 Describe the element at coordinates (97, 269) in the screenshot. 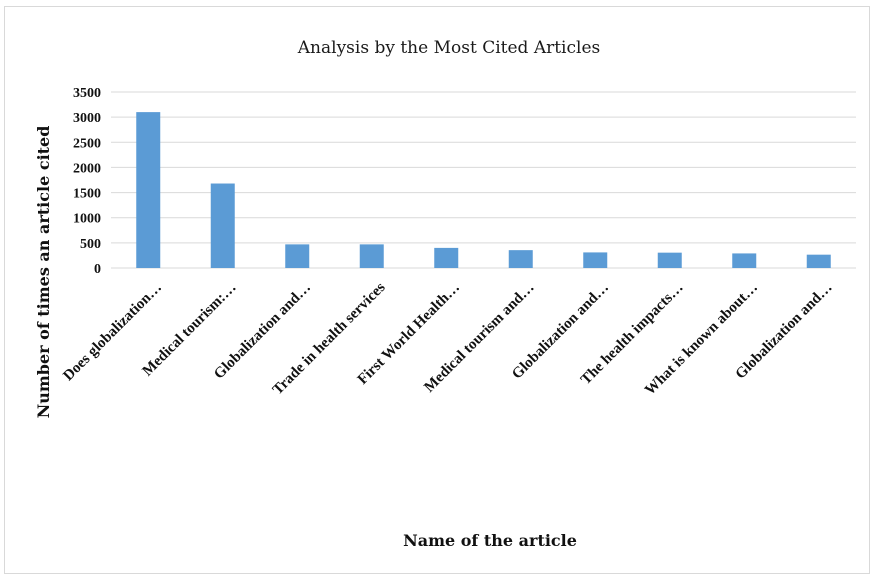

I see `y-tick-label: 0` at that location.